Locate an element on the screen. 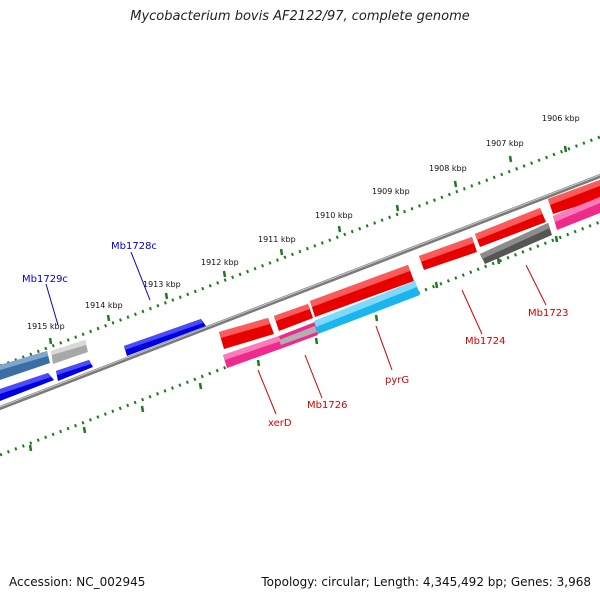 The image size is (600, 600). gene-steel-segment is located at coordinates (25, 365).